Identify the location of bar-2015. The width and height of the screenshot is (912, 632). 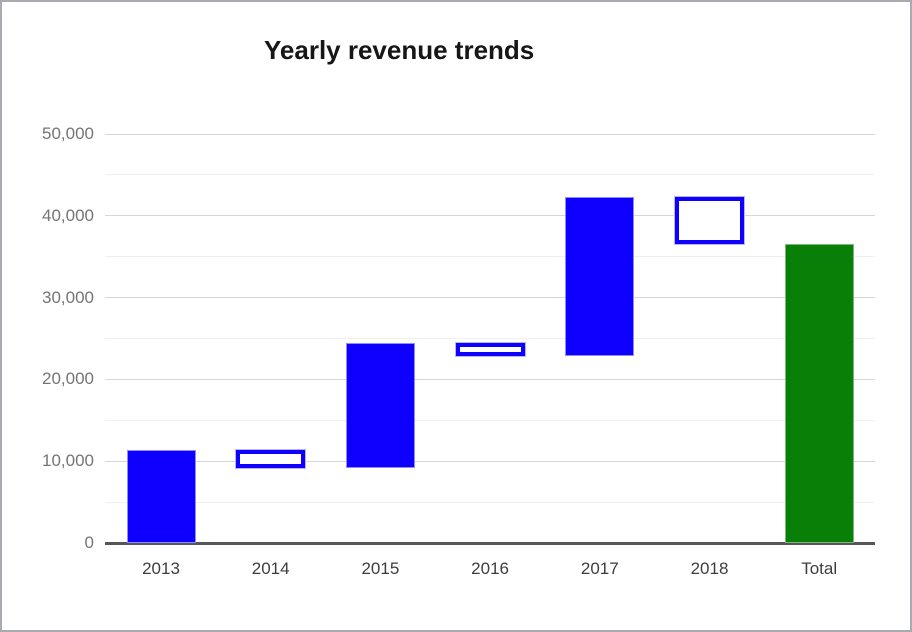
(380, 405).